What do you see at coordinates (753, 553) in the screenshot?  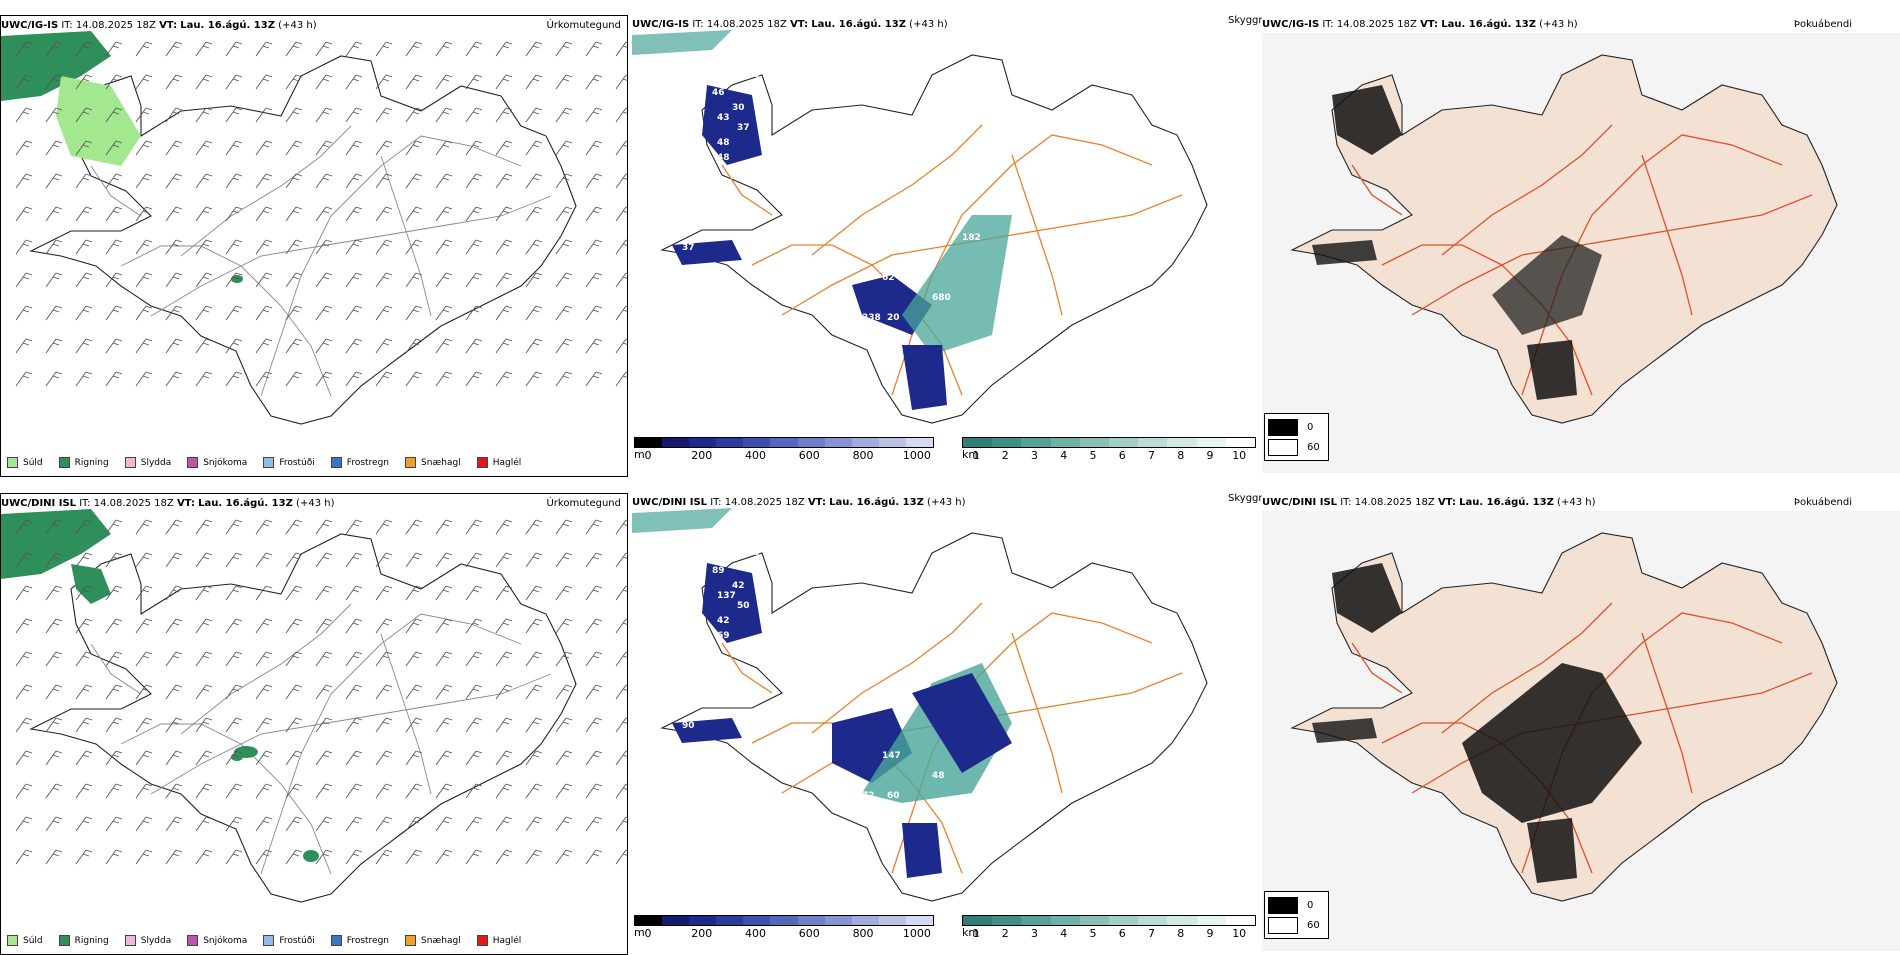 I see `cloudbase-value-label: 36` at bounding box center [753, 553].